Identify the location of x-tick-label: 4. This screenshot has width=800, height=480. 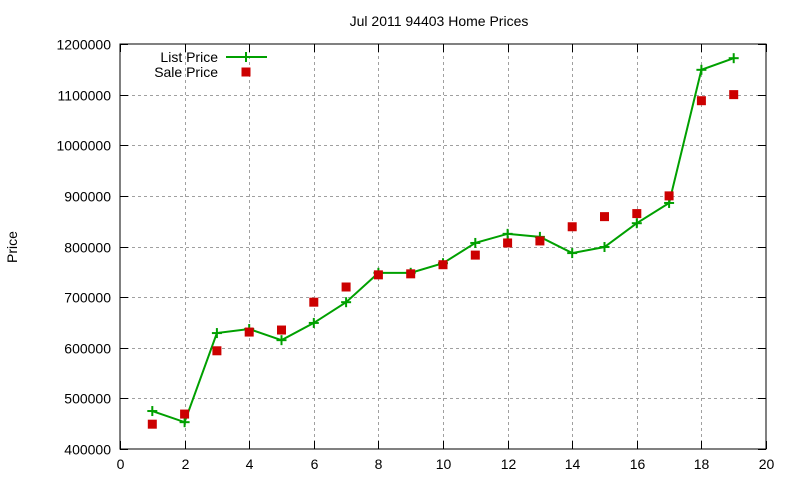
(250, 464).